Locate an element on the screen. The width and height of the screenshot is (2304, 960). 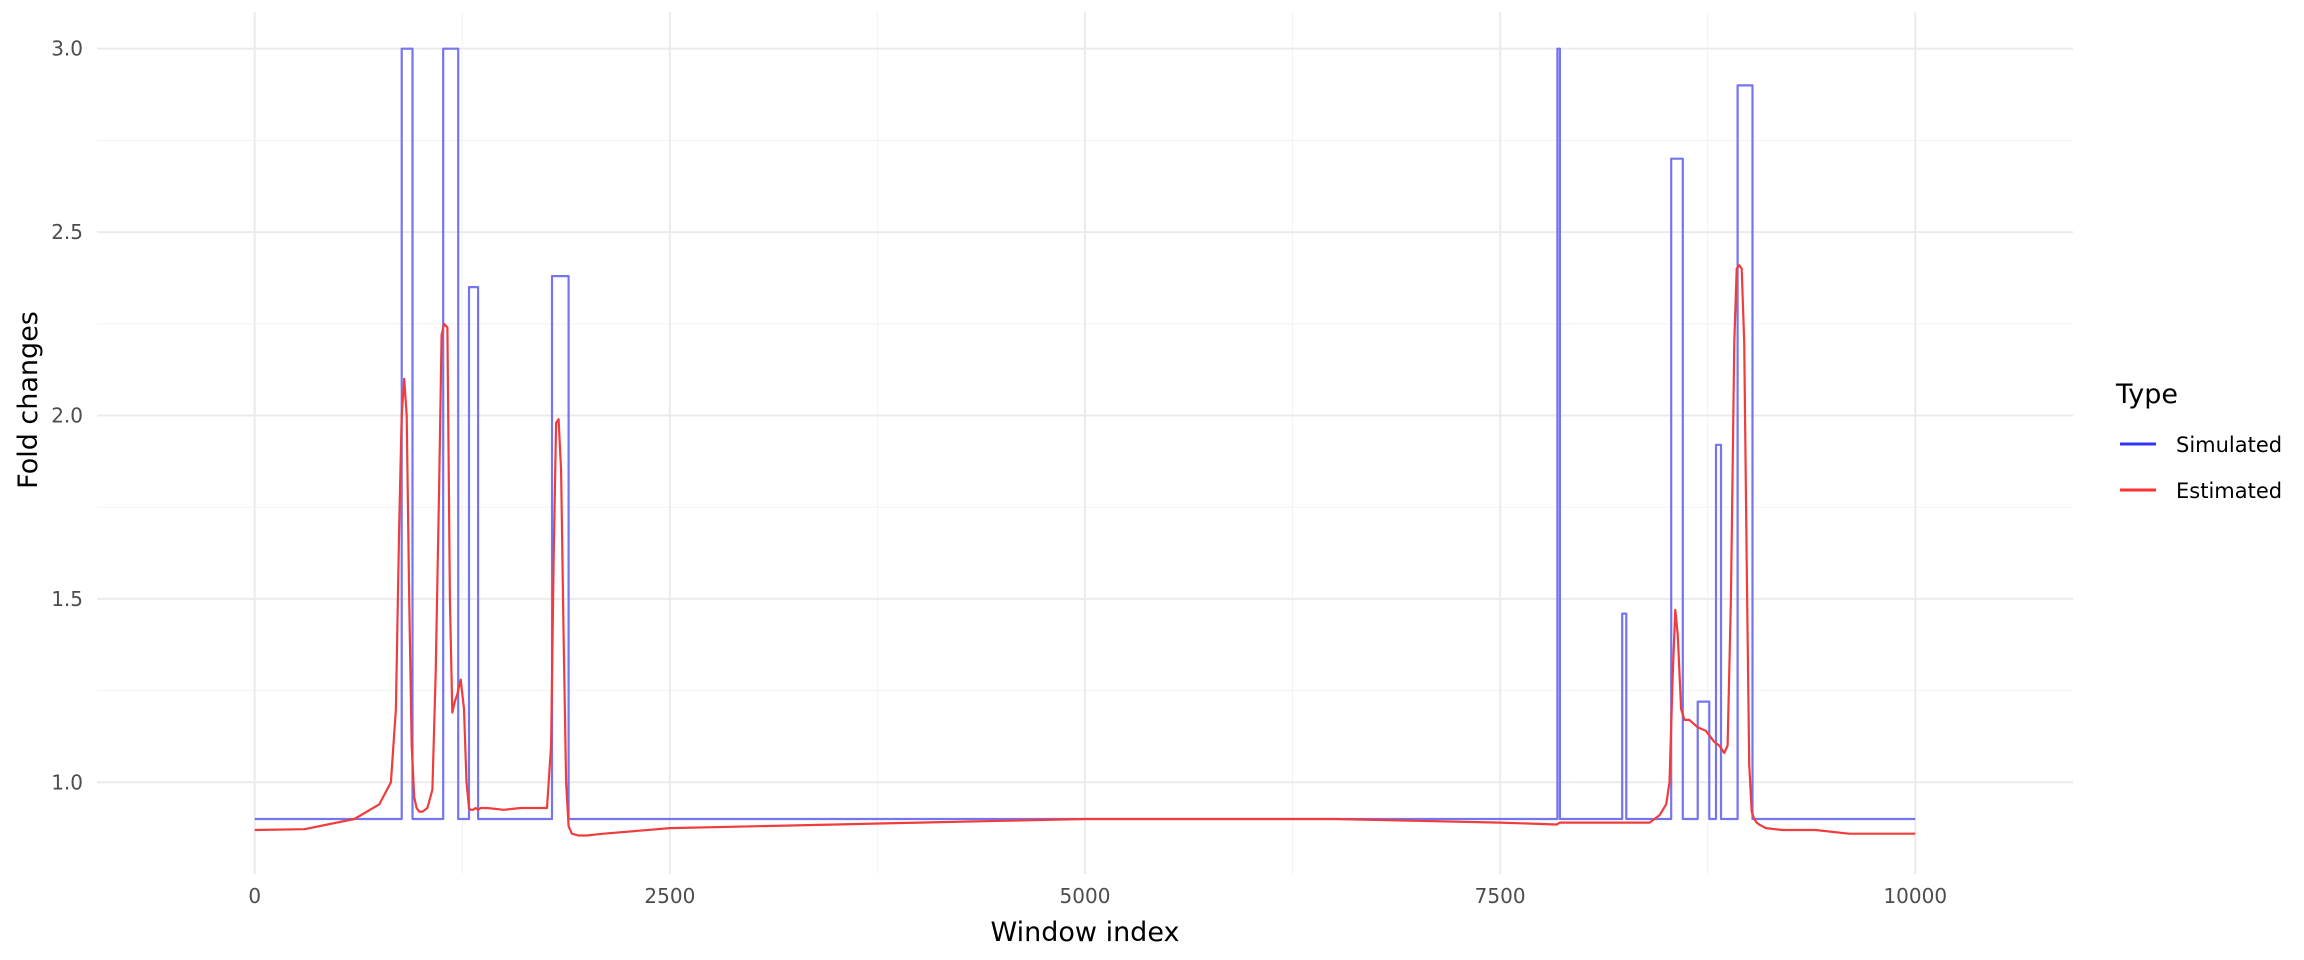
legend-label-estimated: Estimated is located at coordinates (2229, 491).